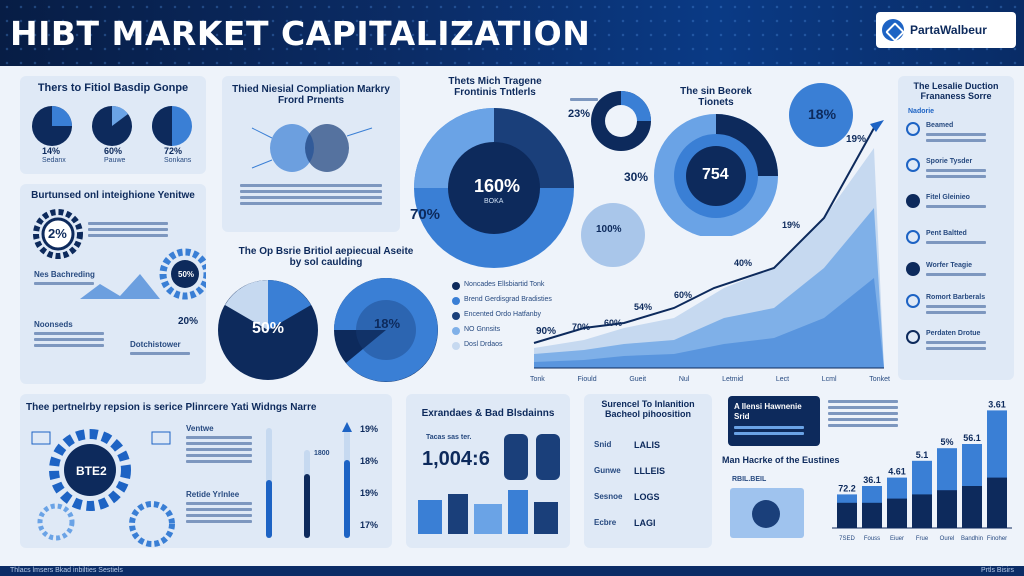 The height and width of the screenshot is (576, 1024). What do you see at coordinates (113, 88) in the screenshot?
I see `panel-title: Thers to Fitiol Basdip Gonpe` at bounding box center [113, 88].